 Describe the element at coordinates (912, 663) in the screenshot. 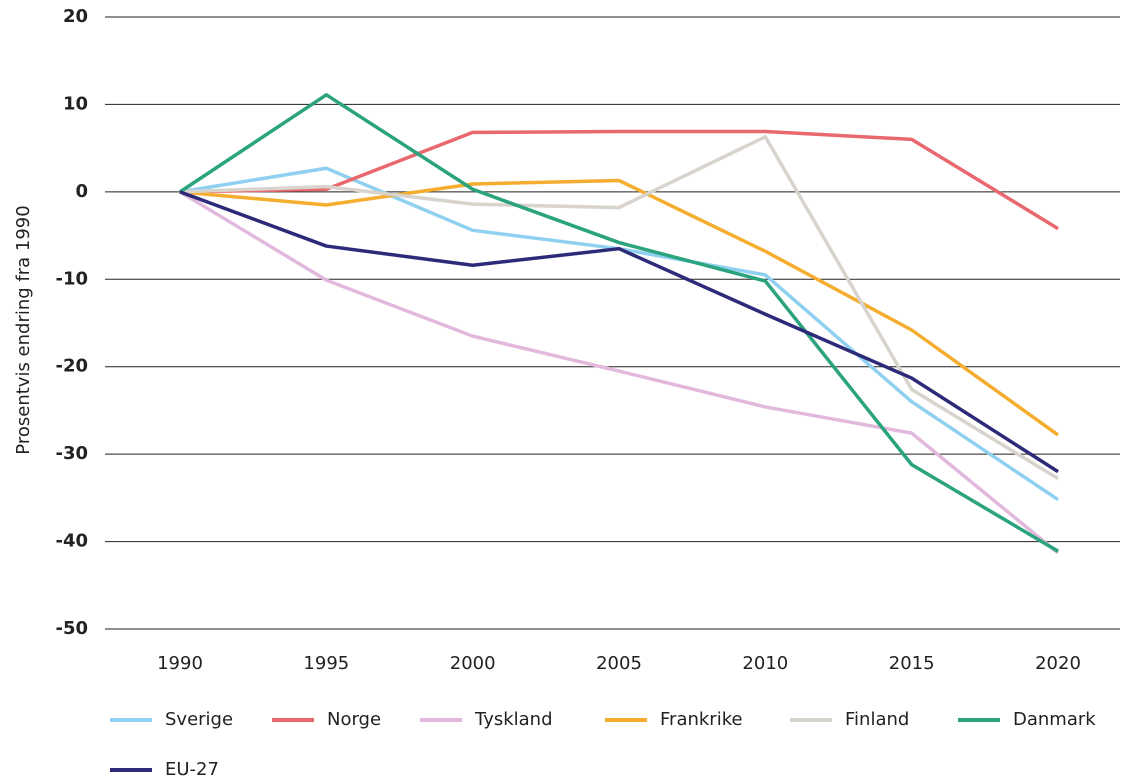

I see `x-tick-label: 2015` at that location.